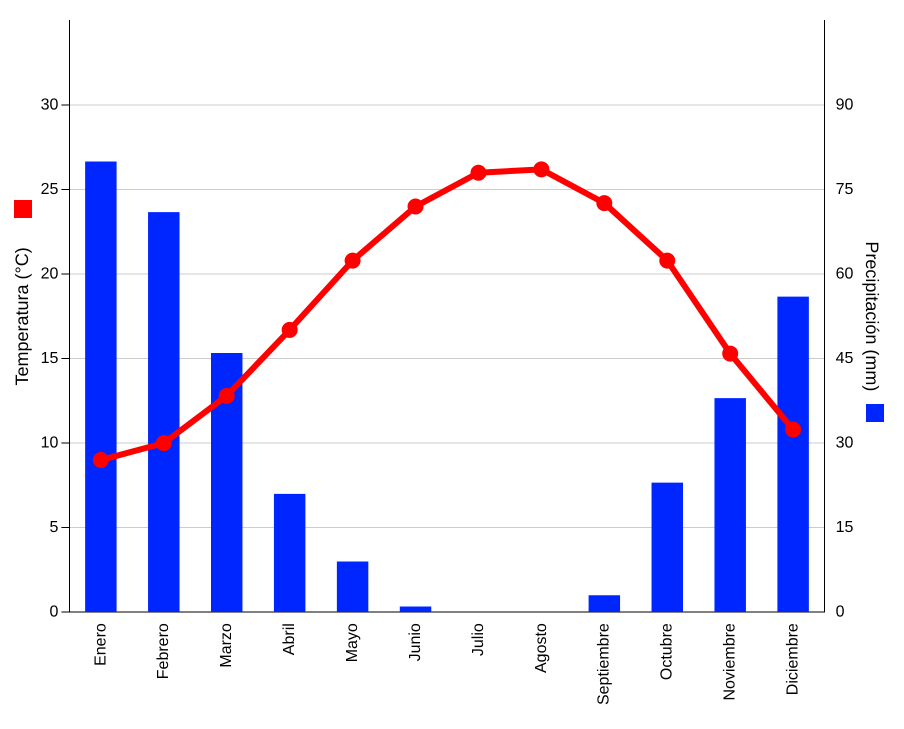  I want to click on x-tick-label: Julio, so click(478, 639).